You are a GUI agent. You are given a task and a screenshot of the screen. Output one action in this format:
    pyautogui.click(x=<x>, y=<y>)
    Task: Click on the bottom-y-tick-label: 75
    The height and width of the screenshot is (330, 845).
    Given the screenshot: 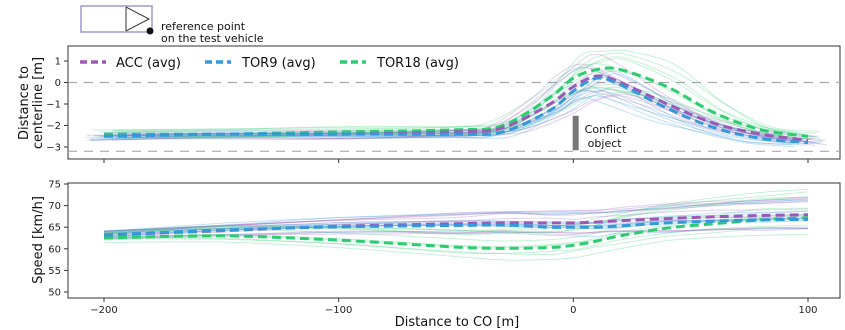 What is the action you would take?
    pyautogui.click(x=54, y=185)
    